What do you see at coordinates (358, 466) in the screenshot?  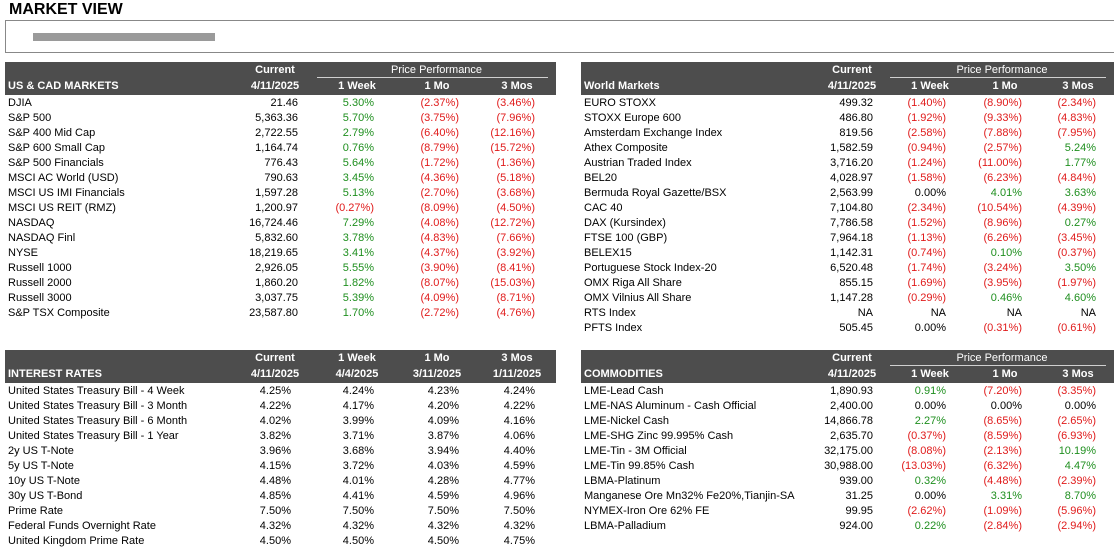 I see `performance-value: 3.72%` at bounding box center [358, 466].